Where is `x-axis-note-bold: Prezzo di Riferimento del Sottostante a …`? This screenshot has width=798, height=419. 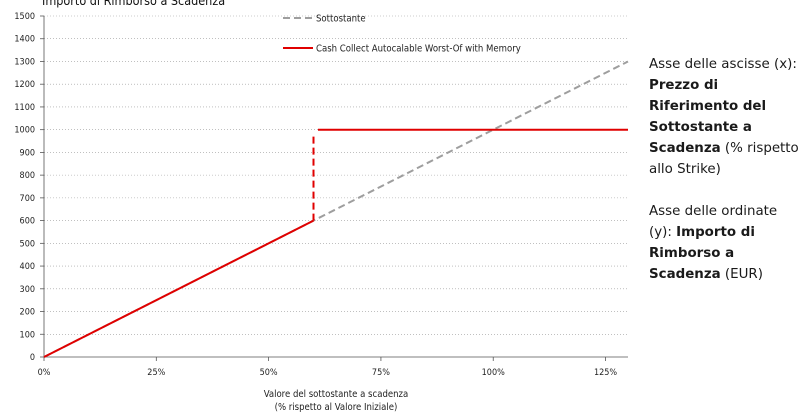 x-axis-note-bold: Prezzo di Riferimento del Sottostante a … is located at coordinates (708, 117).